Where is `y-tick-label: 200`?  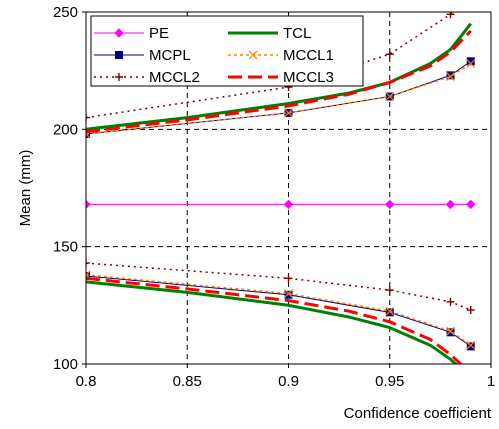 y-tick-label: 200 is located at coordinates (65, 129).